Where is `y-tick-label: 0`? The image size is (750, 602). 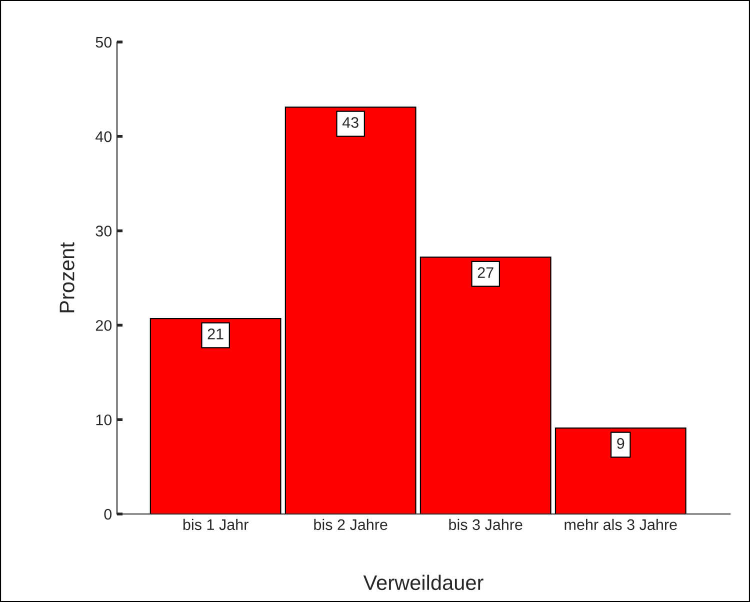 y-tick-label: 0 is located at coordinates (108, 514).